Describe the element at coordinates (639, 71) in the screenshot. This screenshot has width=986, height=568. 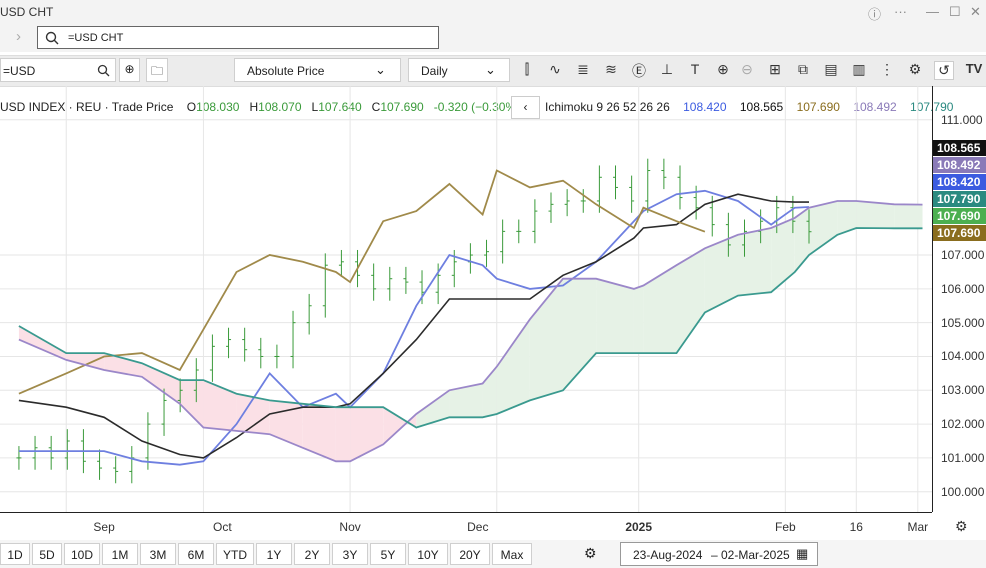
I see `event-icon: Ⓔ` at that location.